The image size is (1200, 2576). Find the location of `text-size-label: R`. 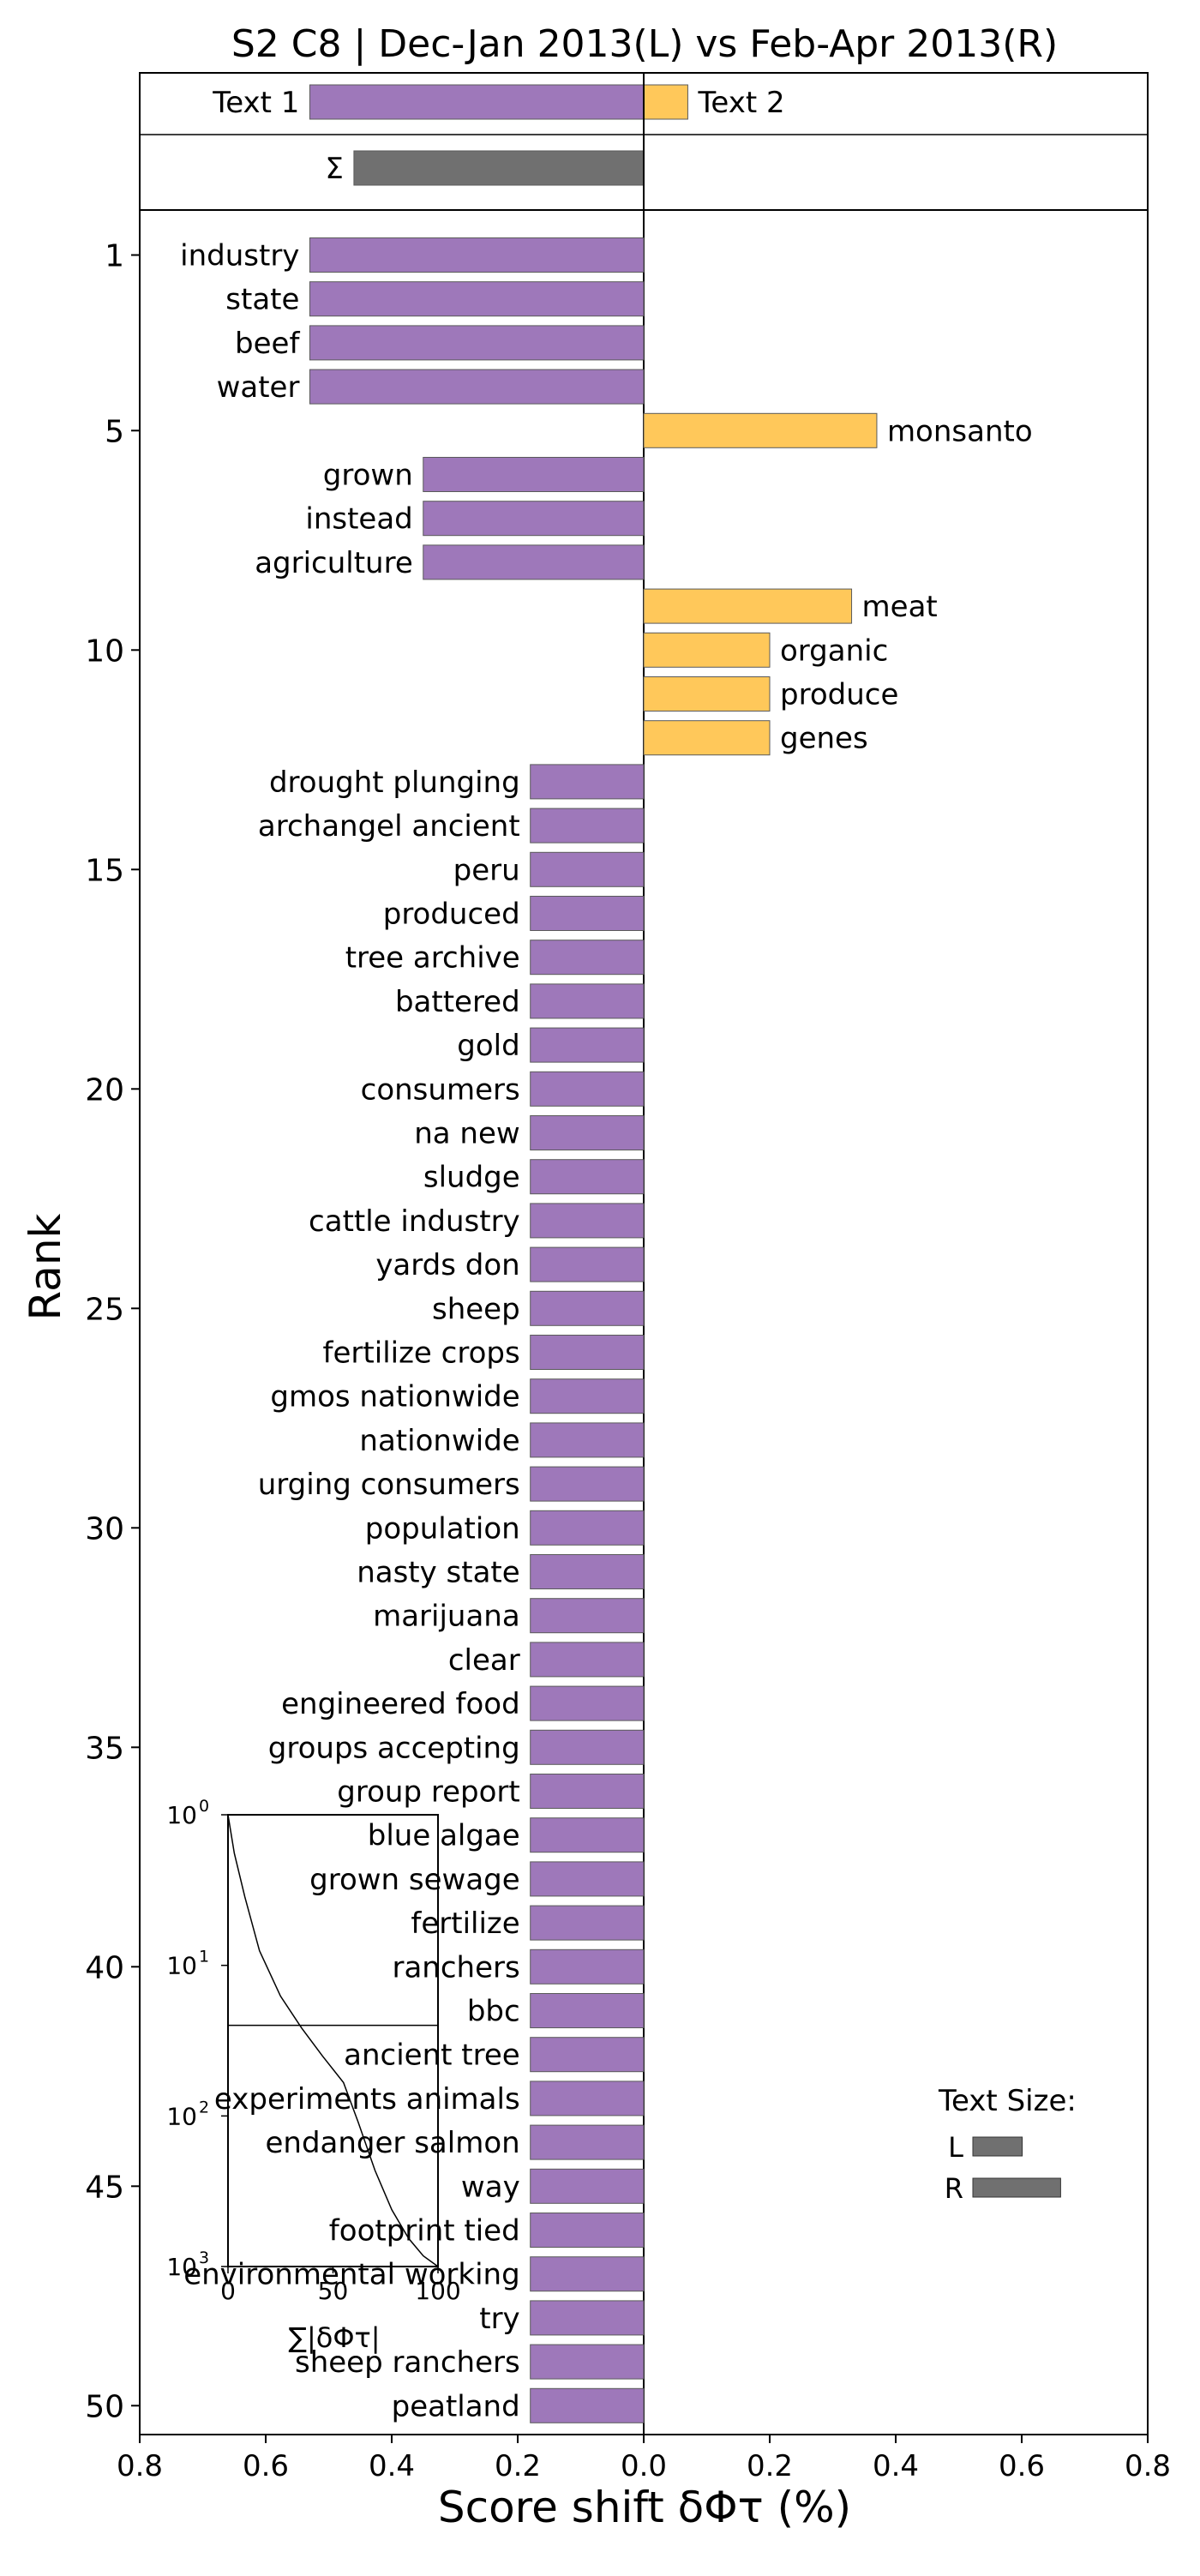

text-size-label: R is located at coordinates (954, 2188).